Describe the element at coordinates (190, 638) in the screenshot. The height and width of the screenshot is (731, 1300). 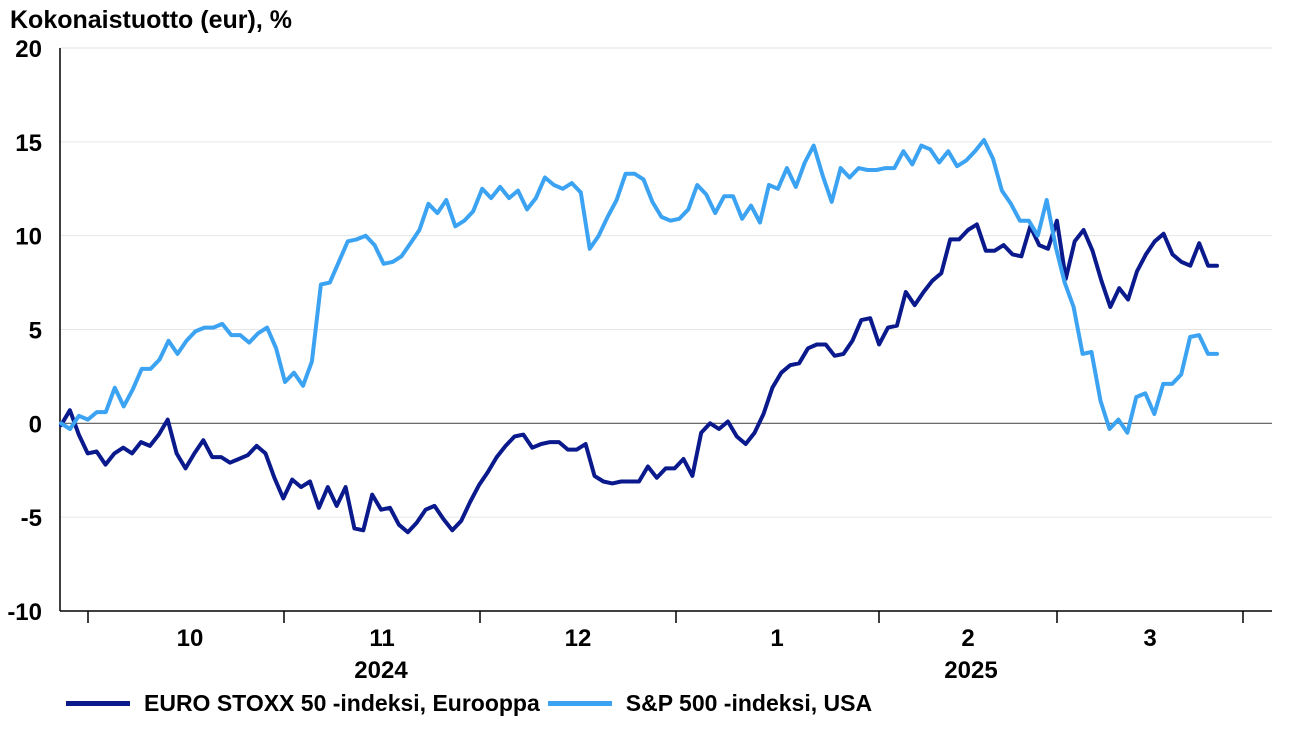
I see `x-tick-label: 10` at that location.